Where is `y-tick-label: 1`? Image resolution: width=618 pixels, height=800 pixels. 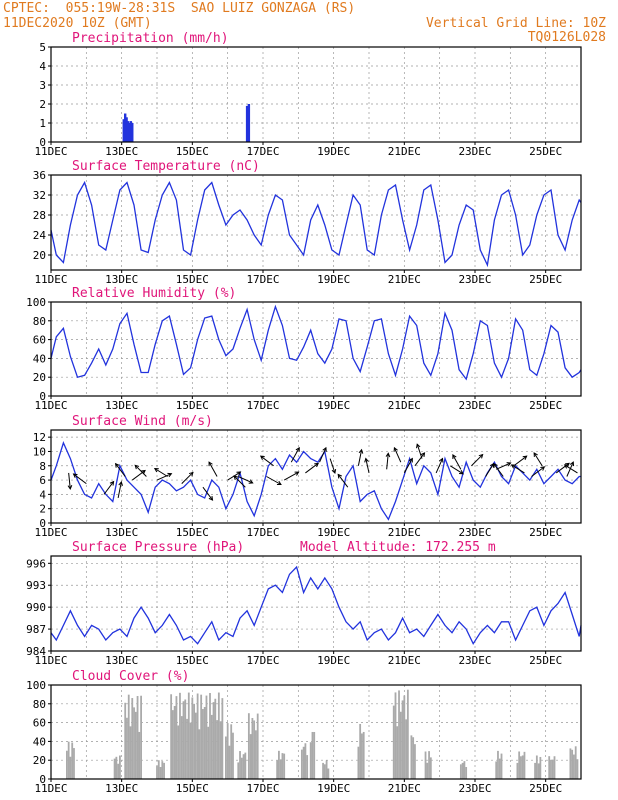
y-tick-label: 1 is located at coordinates (42, 123).